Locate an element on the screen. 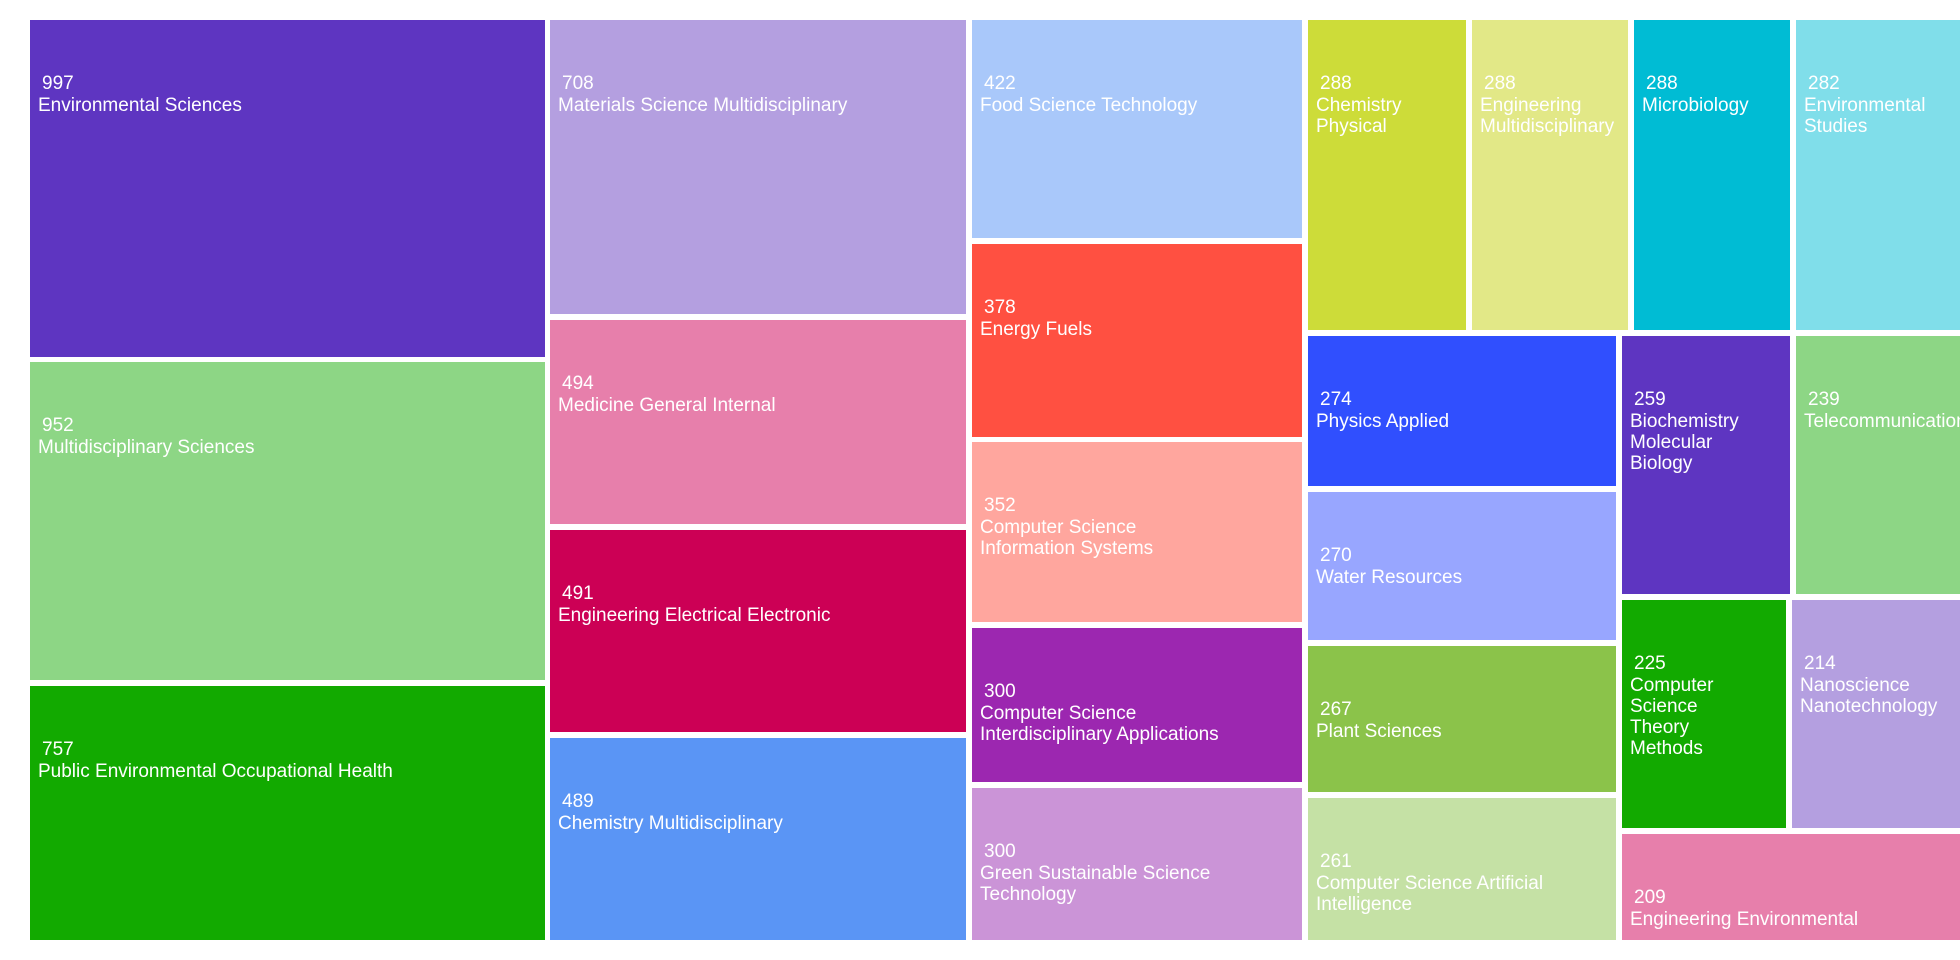 The image size is (1960, 960). treemap-cell: 489 Chemistry Multidisciplinary is located at coordinates (758, 839).